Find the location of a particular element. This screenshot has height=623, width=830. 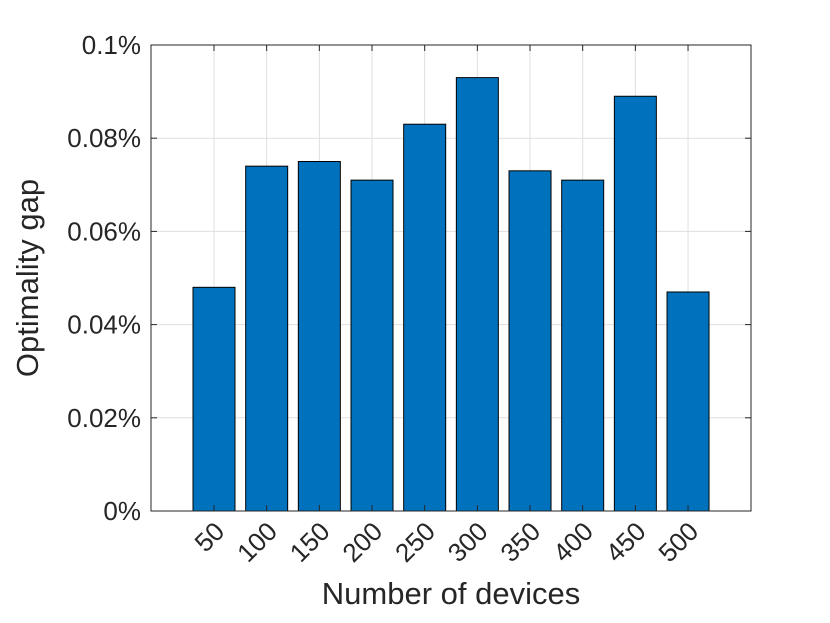

x-tick-label: 300 is located at coordinates (468, 542).